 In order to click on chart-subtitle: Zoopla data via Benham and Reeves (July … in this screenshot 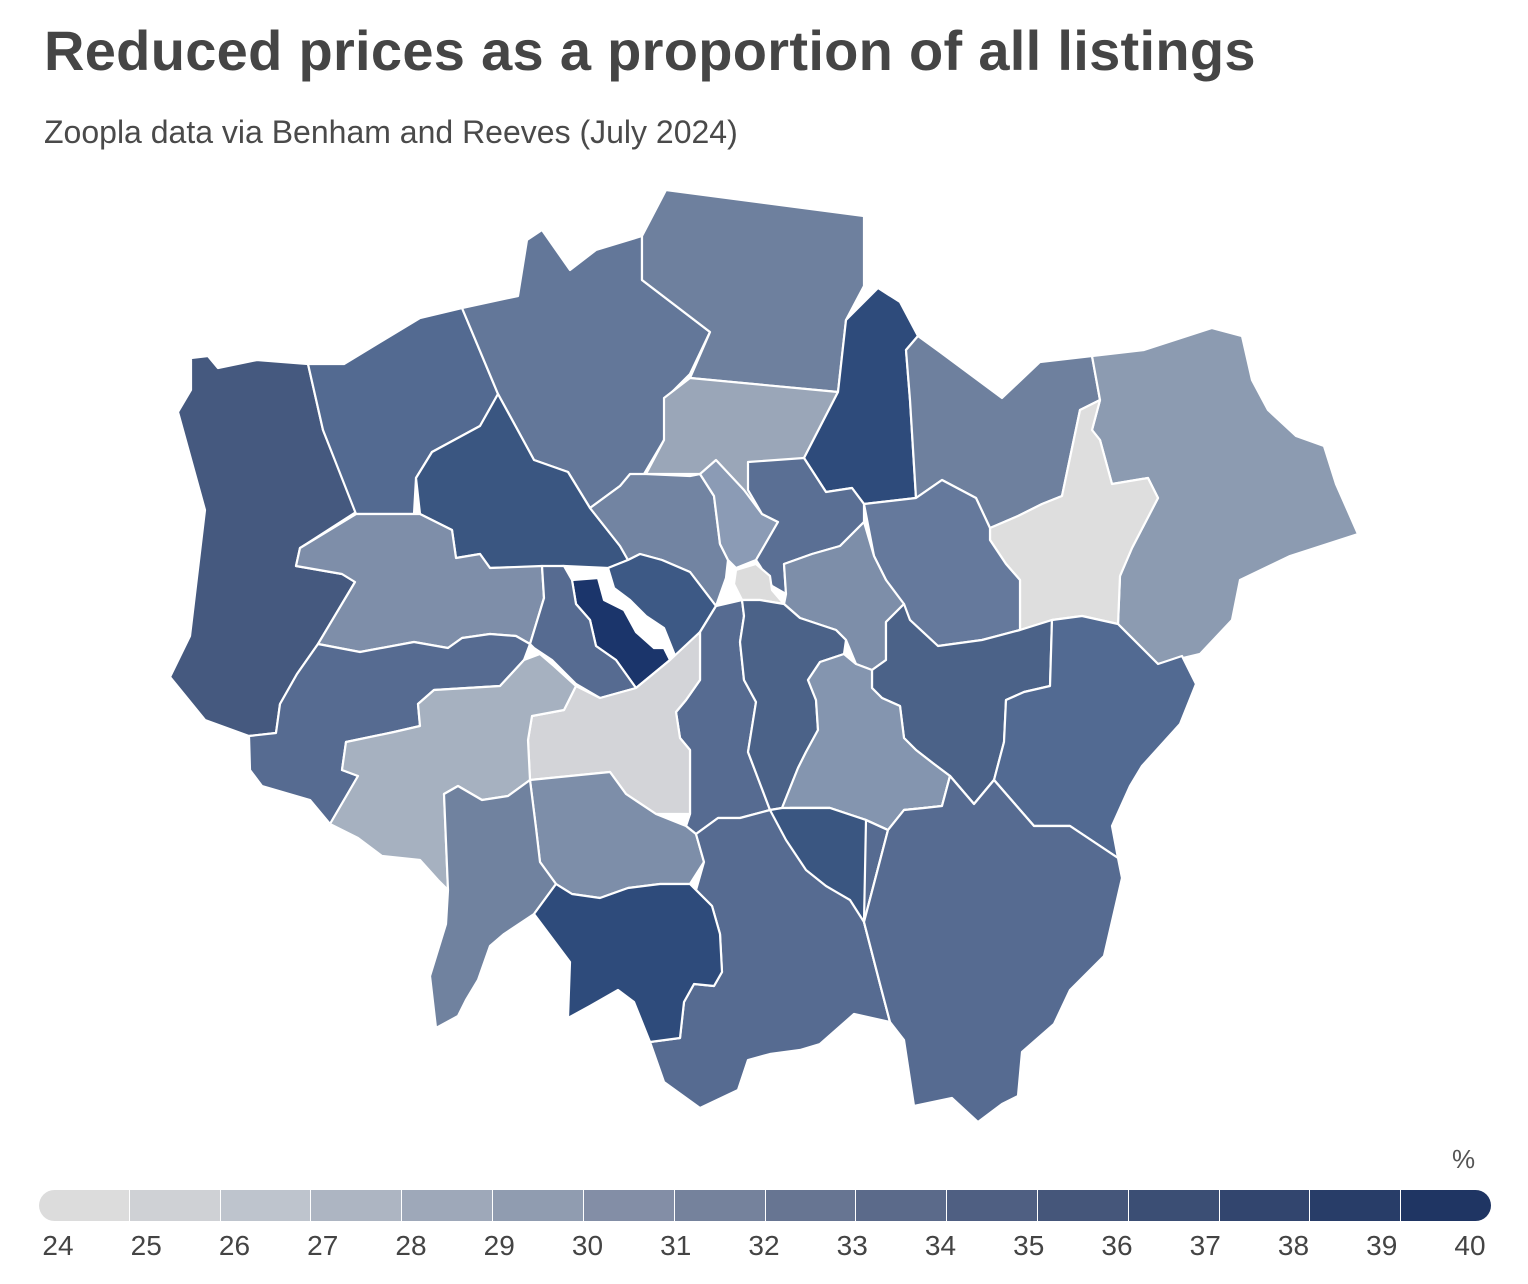, I will do `click(391, 132)`.